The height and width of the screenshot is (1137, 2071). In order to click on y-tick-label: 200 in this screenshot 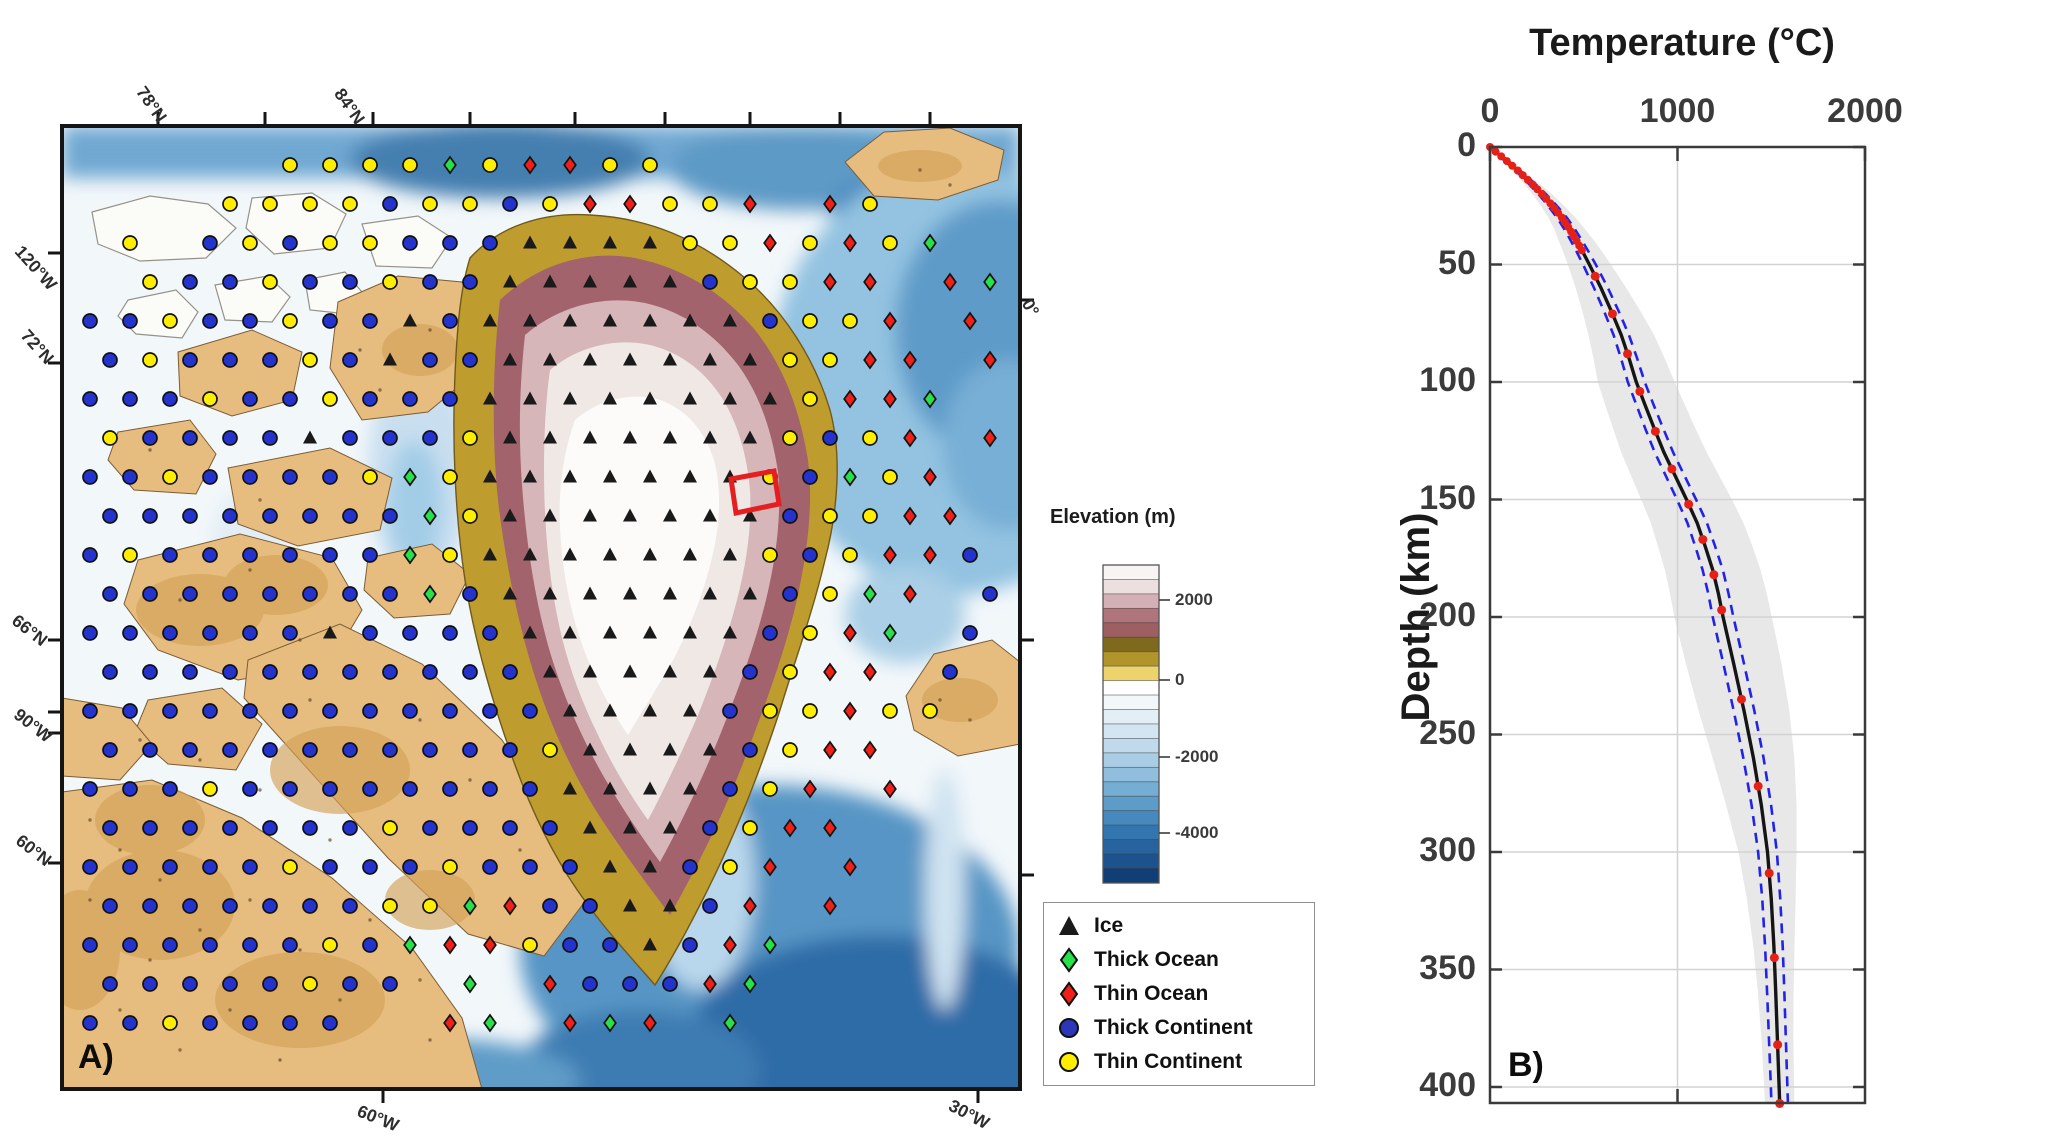, I will do `click(1447, 615)`.